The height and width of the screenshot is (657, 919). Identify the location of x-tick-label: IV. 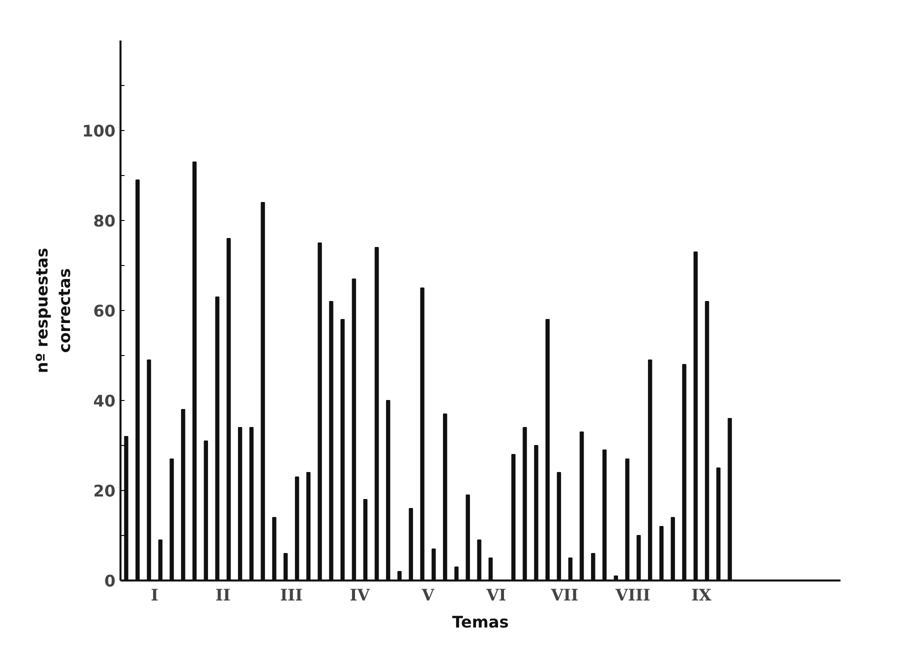
(360, 595).